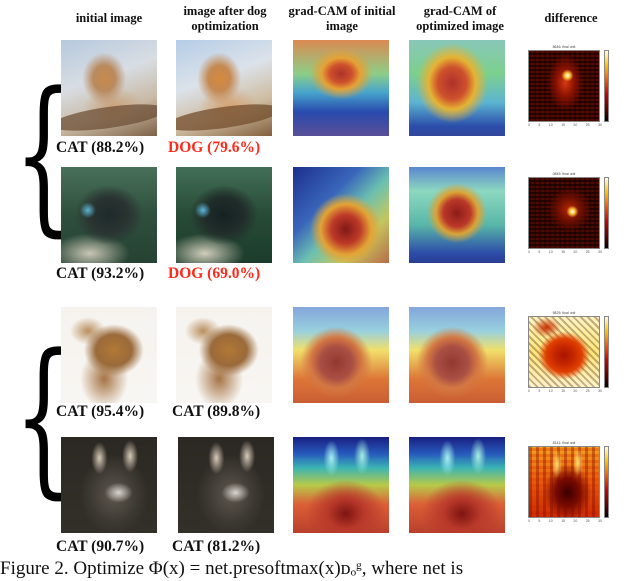  Describe the element at coordinates (216, 546) in the screenshot. I see `row4-optimized-prediction: CAT (81.2%)` at that location.